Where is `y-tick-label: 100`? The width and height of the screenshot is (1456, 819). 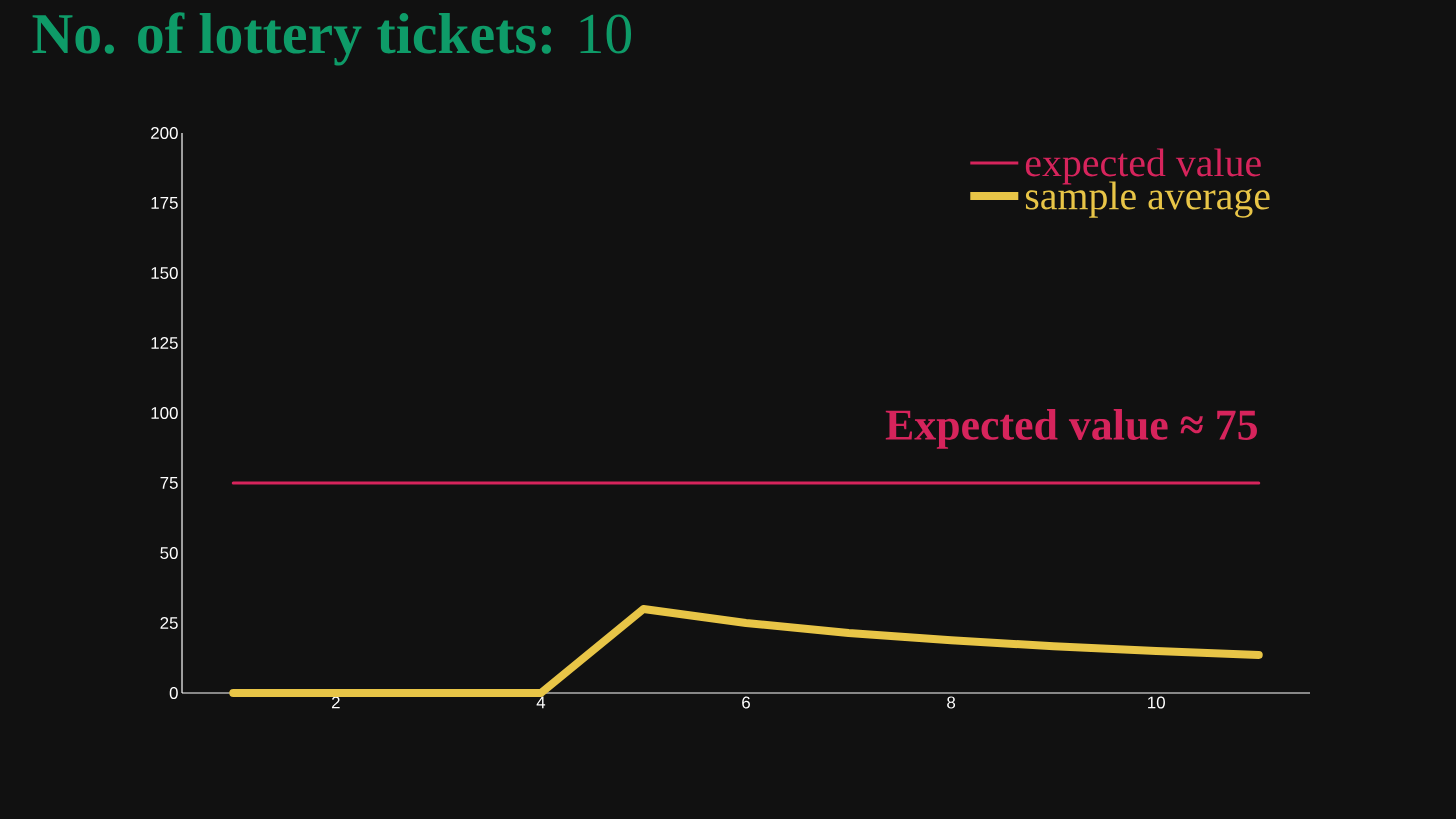
y-tick-label: 100 is located at coordinates (164, 412).